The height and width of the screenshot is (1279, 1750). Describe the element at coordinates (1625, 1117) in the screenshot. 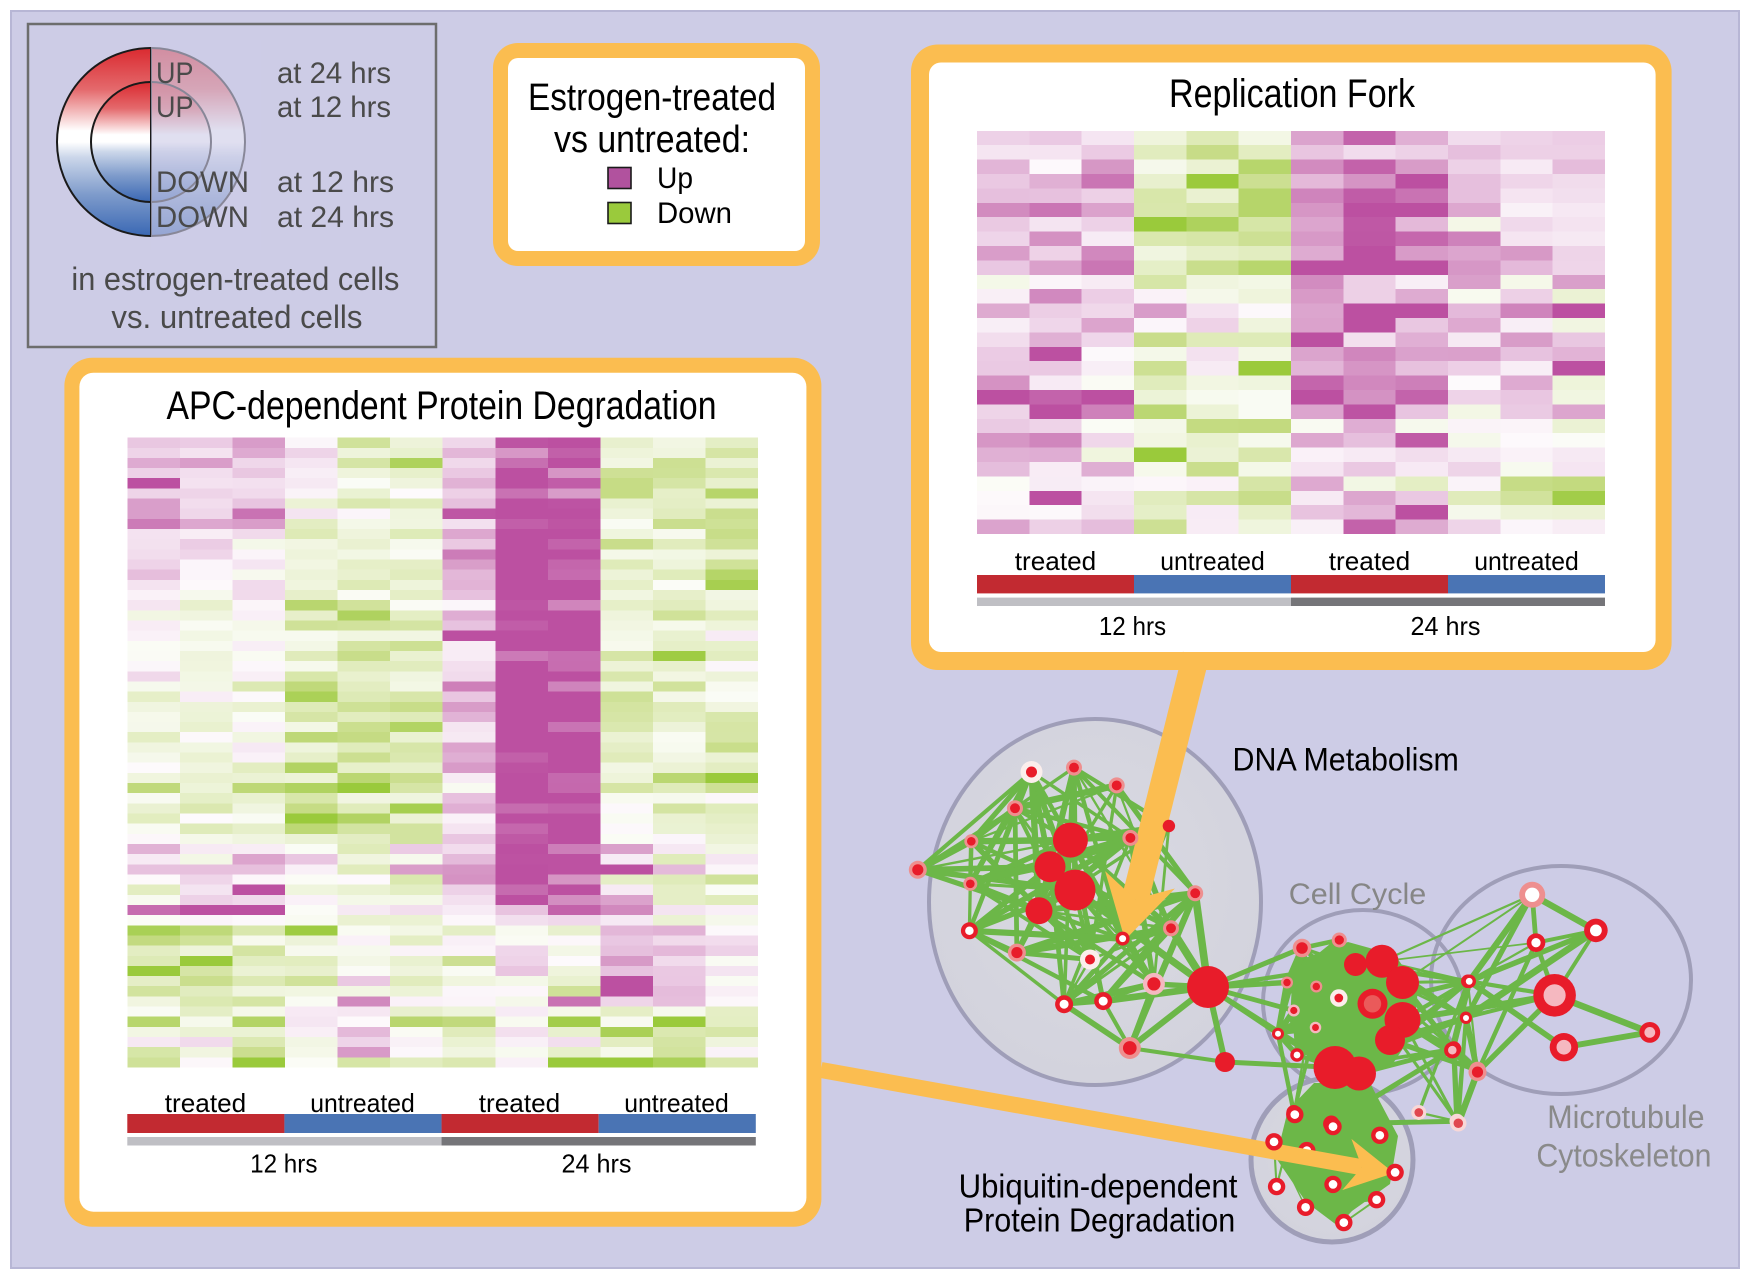

I see `svg-text: Microtubule` at that location.